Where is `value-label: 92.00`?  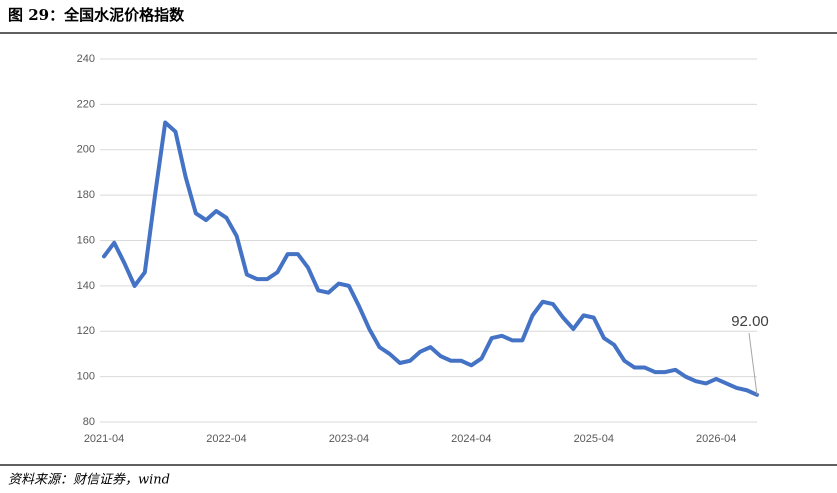 value-label: 92.00 is located at coordinates (750, 321).